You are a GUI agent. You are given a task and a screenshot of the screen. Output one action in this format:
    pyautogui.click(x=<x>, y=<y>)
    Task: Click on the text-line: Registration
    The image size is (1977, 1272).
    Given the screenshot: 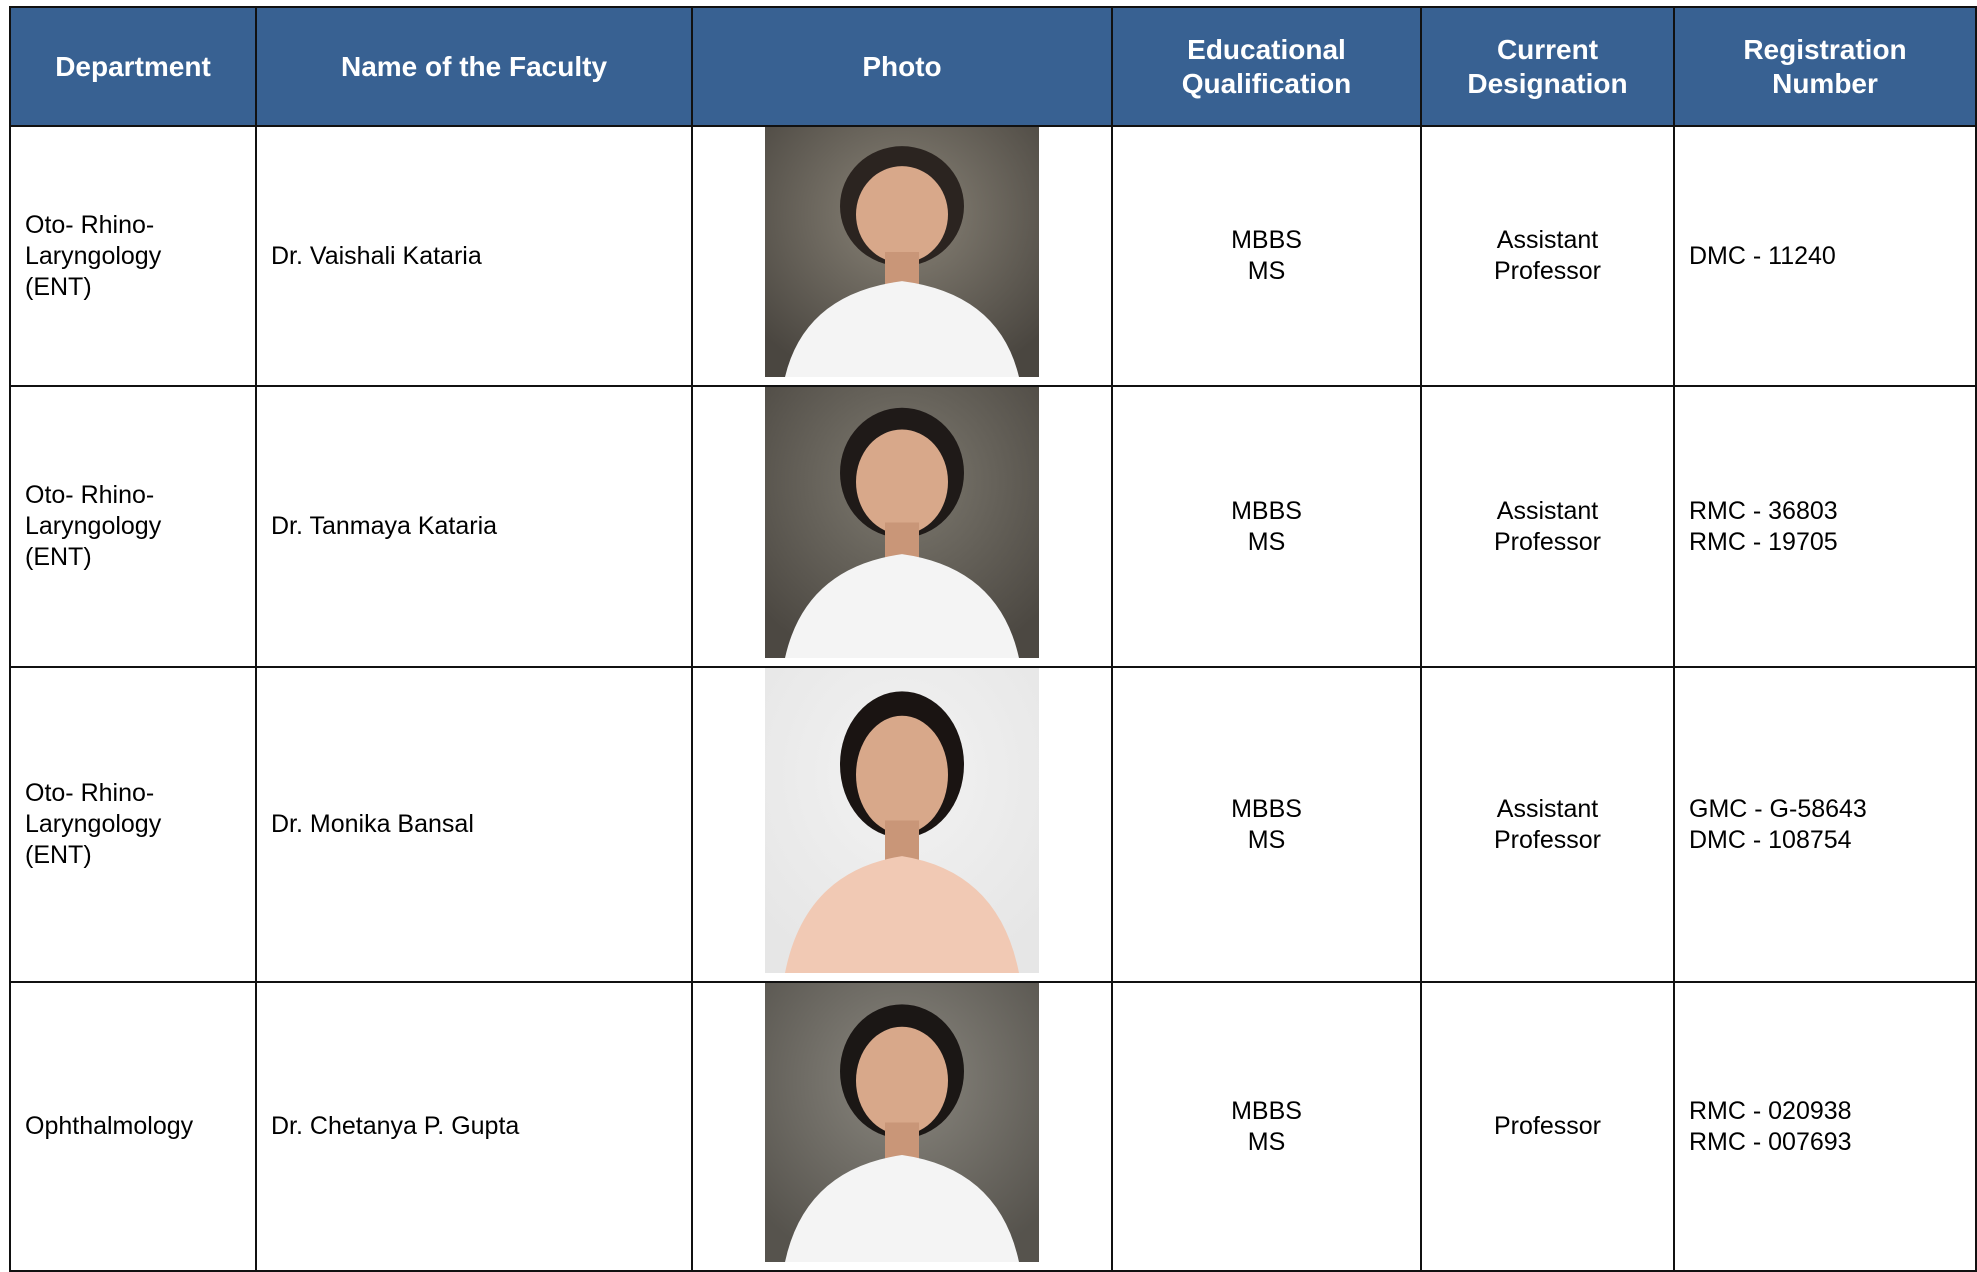 What is the action you would take?
    pyautogui.click(x=1825, y=49)
    